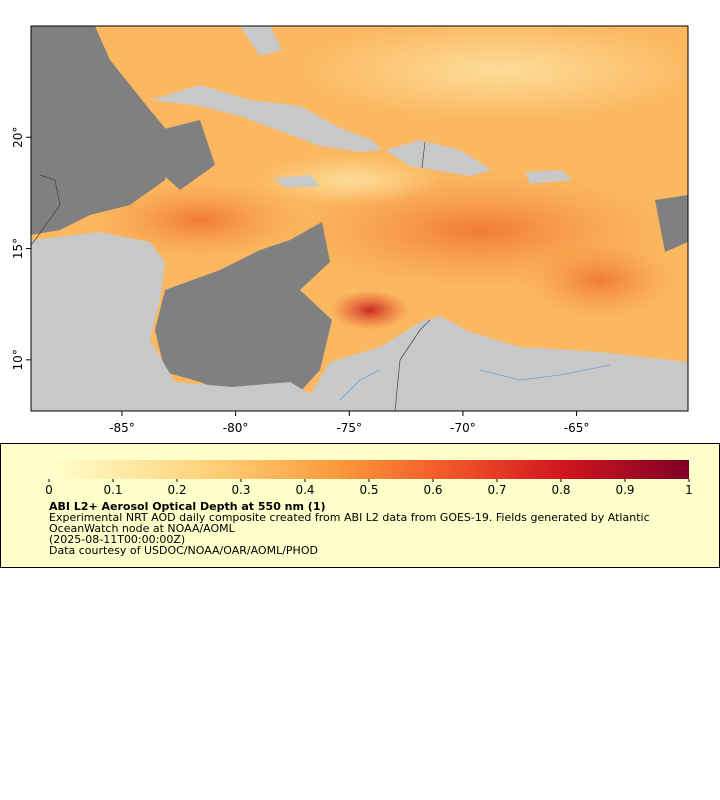  What do you see at coordinates (18, 359) in the screenshot?
I see `y-tick-label: 10°` at bounding box center [18, 359].